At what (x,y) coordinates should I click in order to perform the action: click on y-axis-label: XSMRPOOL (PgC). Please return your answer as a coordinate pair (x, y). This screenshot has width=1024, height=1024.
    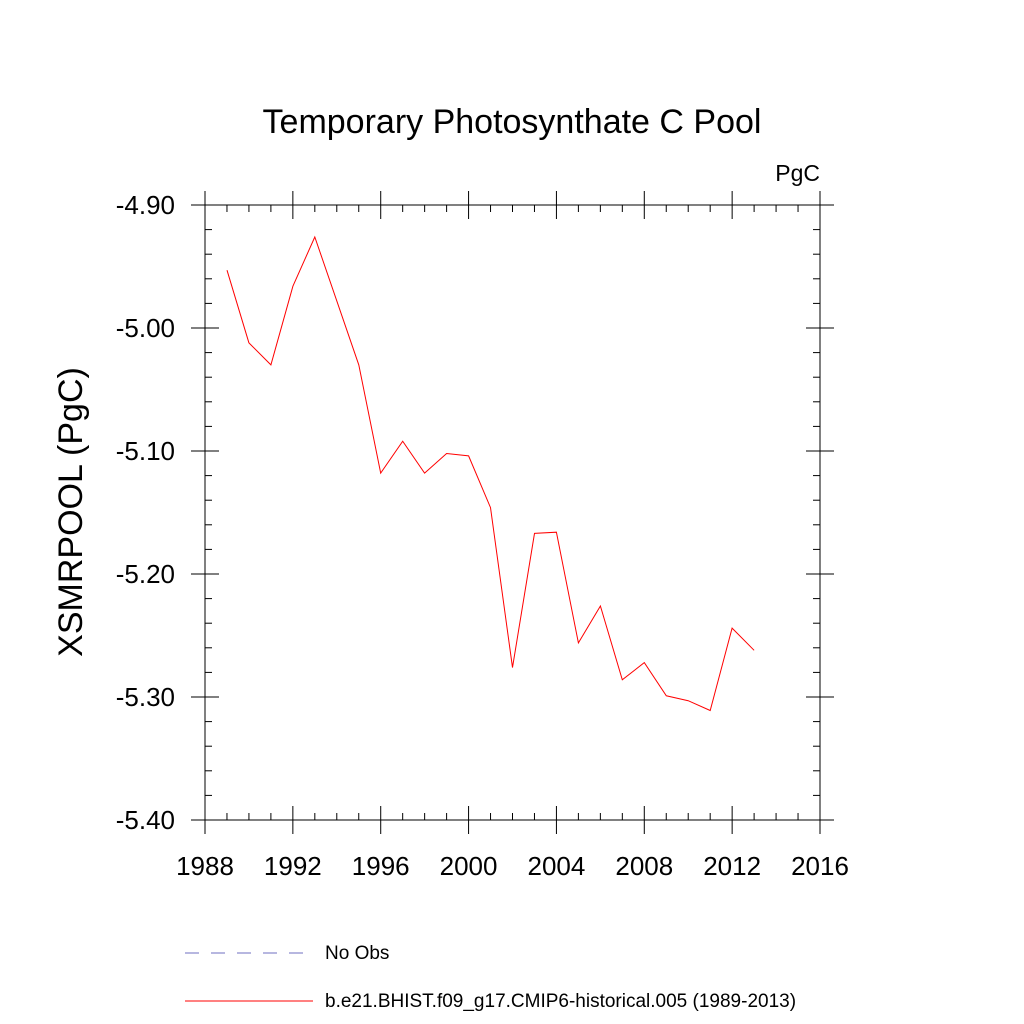
    Looking at the image, I should click on (71, 512).